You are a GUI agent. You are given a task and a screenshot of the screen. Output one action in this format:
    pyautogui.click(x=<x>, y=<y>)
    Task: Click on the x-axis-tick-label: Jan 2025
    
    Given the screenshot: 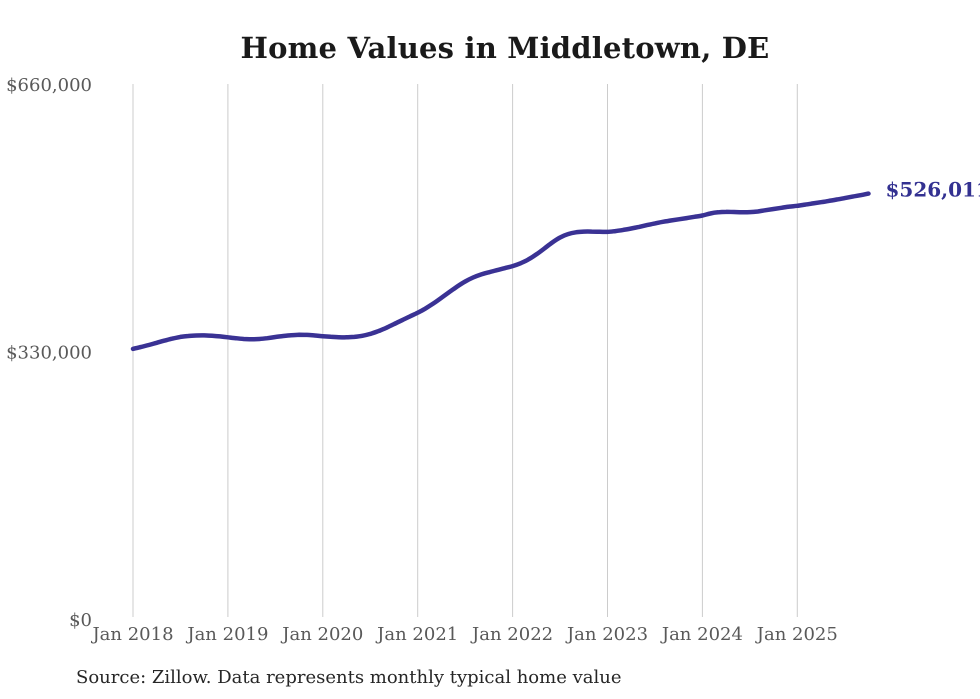 What is the action you would take?
    pyautogui.click(x=796, y=634)
    